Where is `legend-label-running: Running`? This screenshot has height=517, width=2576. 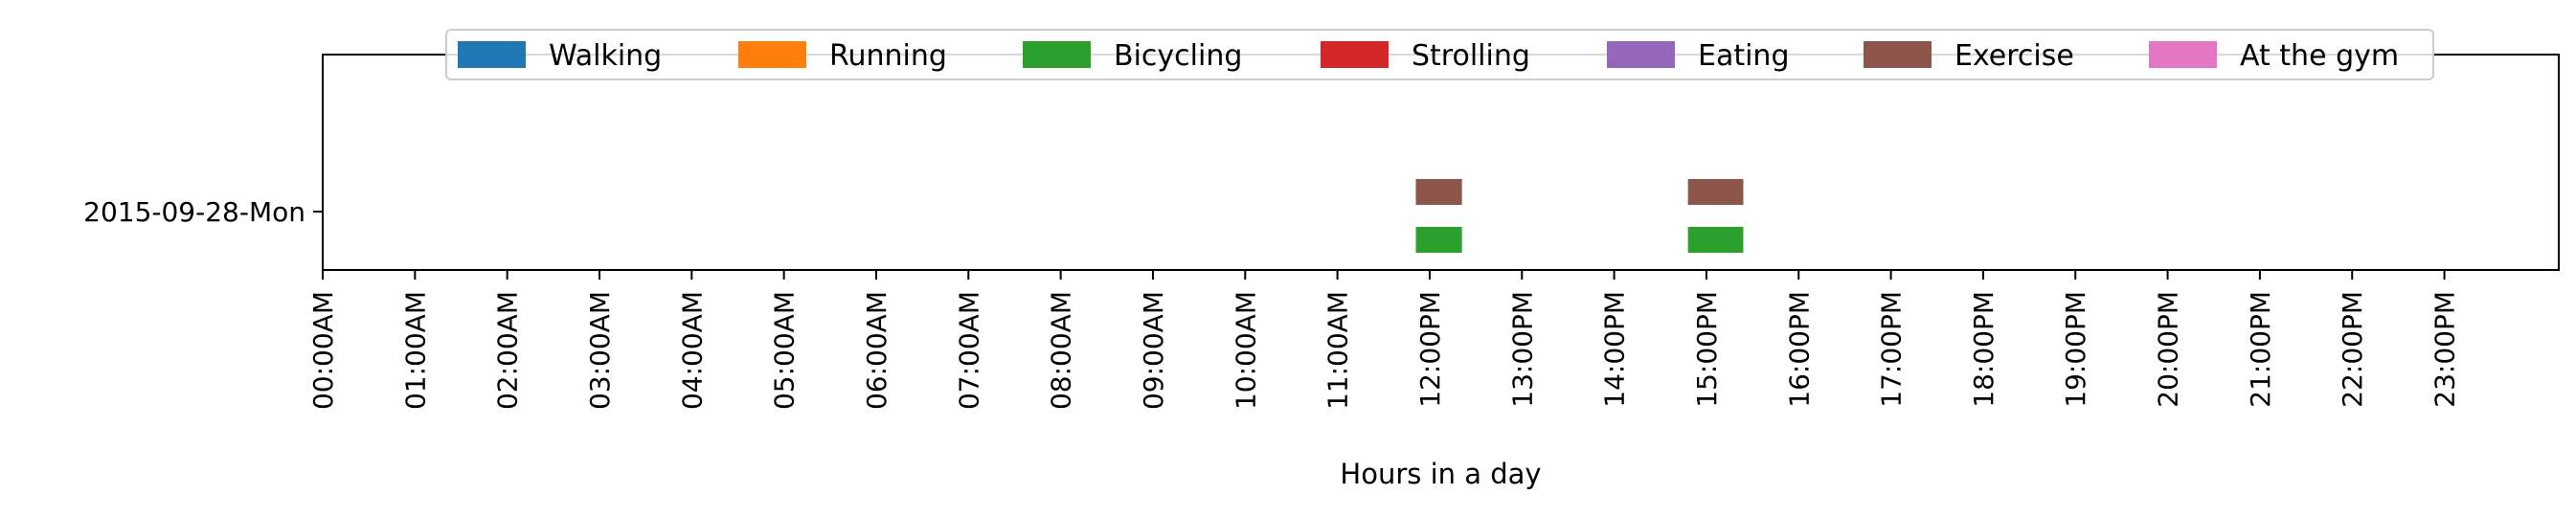
legend-label-running: Running is located at coordinates (888, 56).